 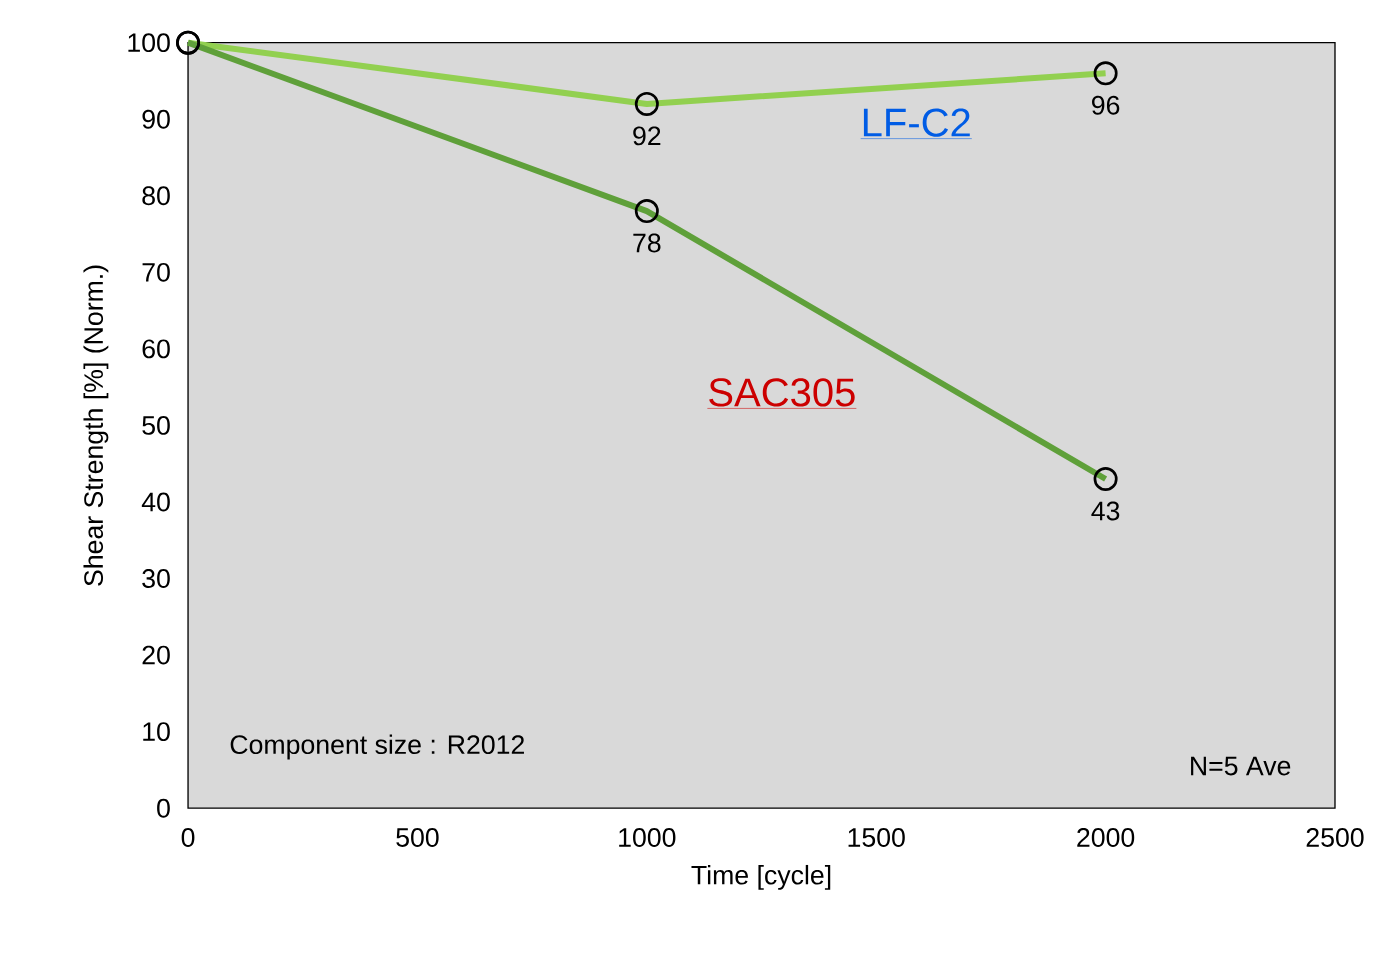 What do you see at coordinates (149, 43) in the screenshot?
I see `y-tick-label: 100` at bounding box center [149, 43].